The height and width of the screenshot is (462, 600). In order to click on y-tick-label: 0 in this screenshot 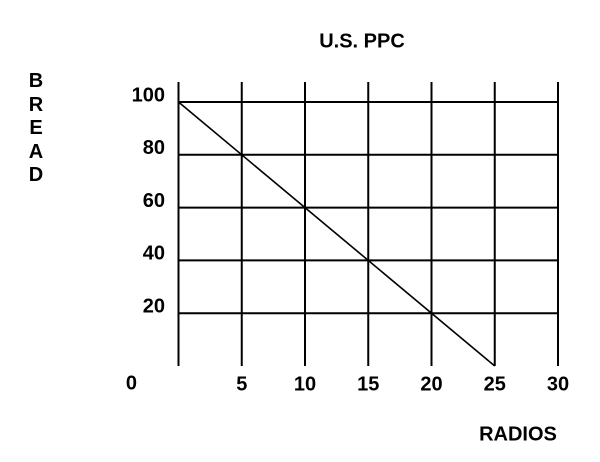, I will do `click(131, 383)`.